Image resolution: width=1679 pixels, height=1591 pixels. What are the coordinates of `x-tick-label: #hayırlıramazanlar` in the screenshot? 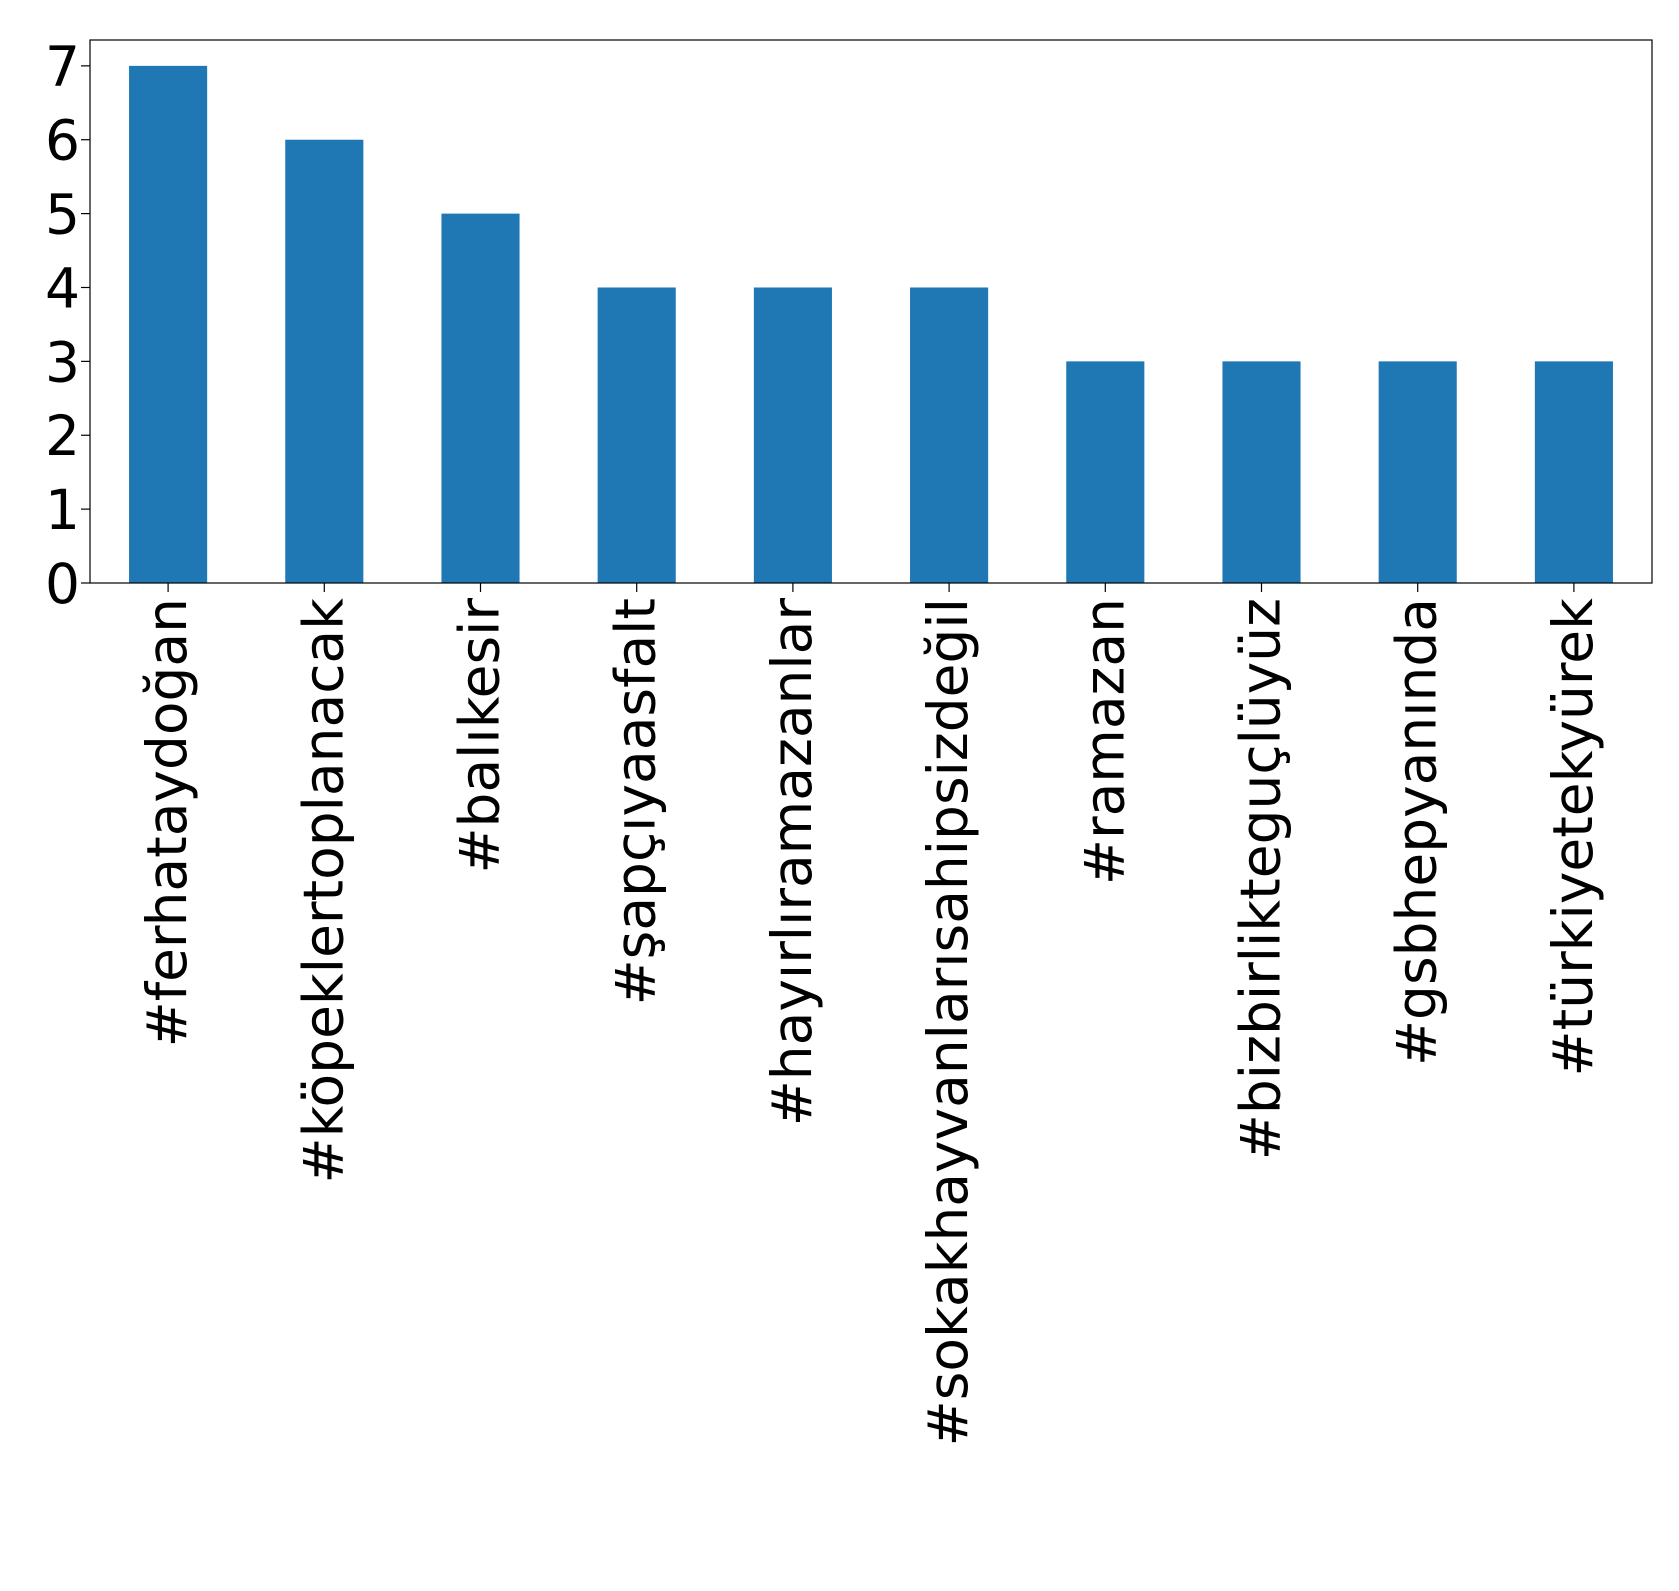 It's located at (792, 862).